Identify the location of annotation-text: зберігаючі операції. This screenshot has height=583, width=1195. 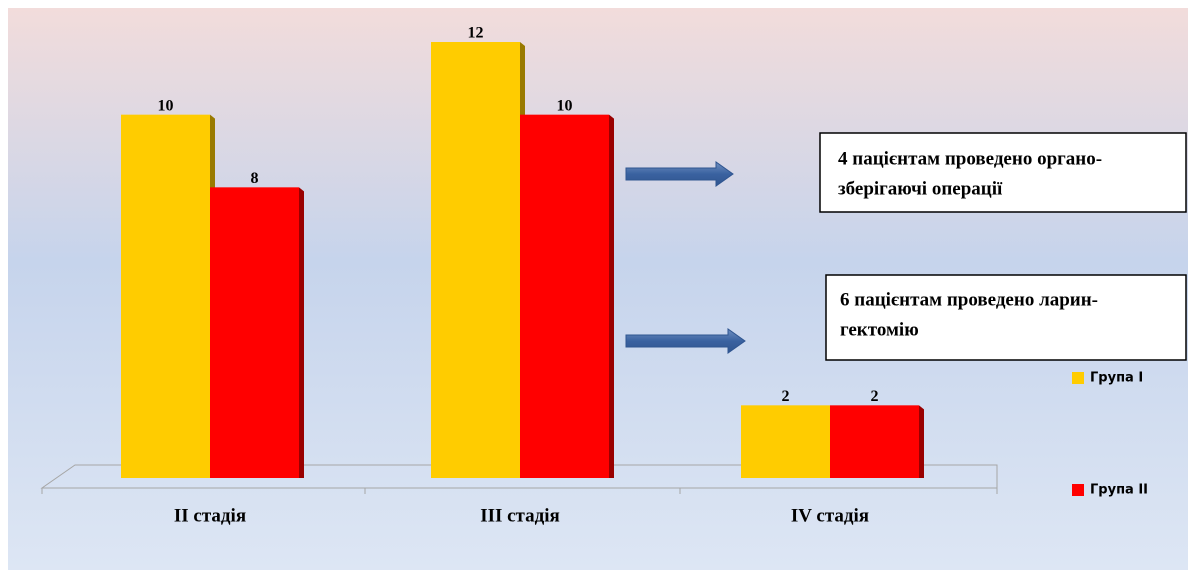
(920, 188).